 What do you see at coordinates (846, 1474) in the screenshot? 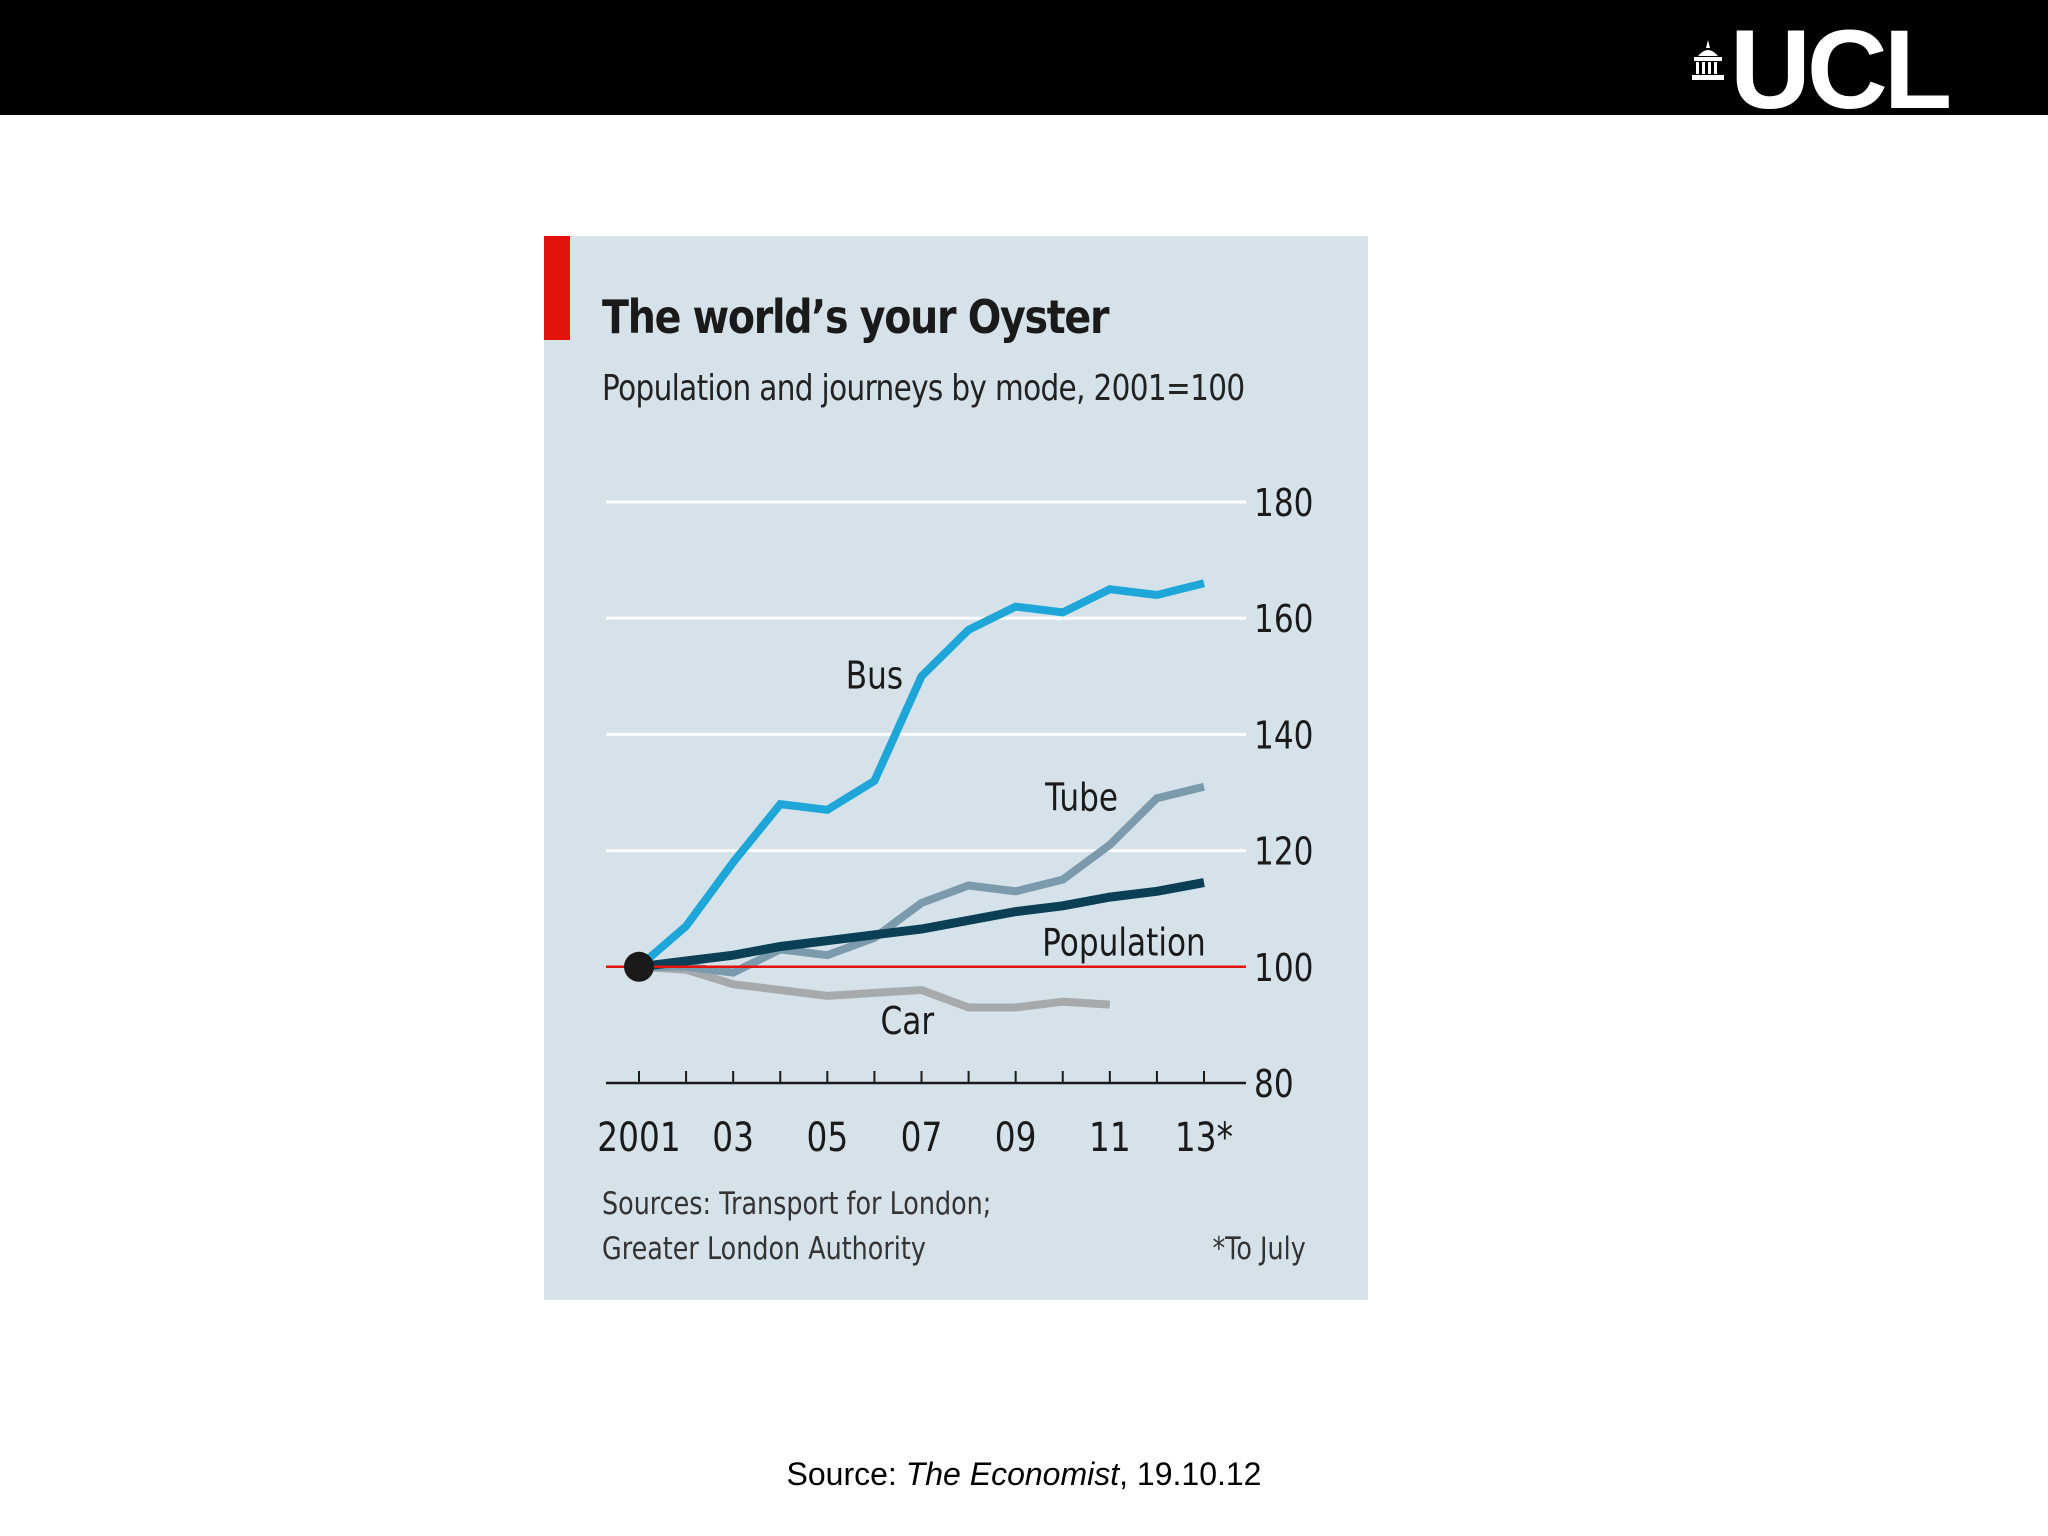
I see `source-prefix: Source:` at bounding box center [846, 1474].